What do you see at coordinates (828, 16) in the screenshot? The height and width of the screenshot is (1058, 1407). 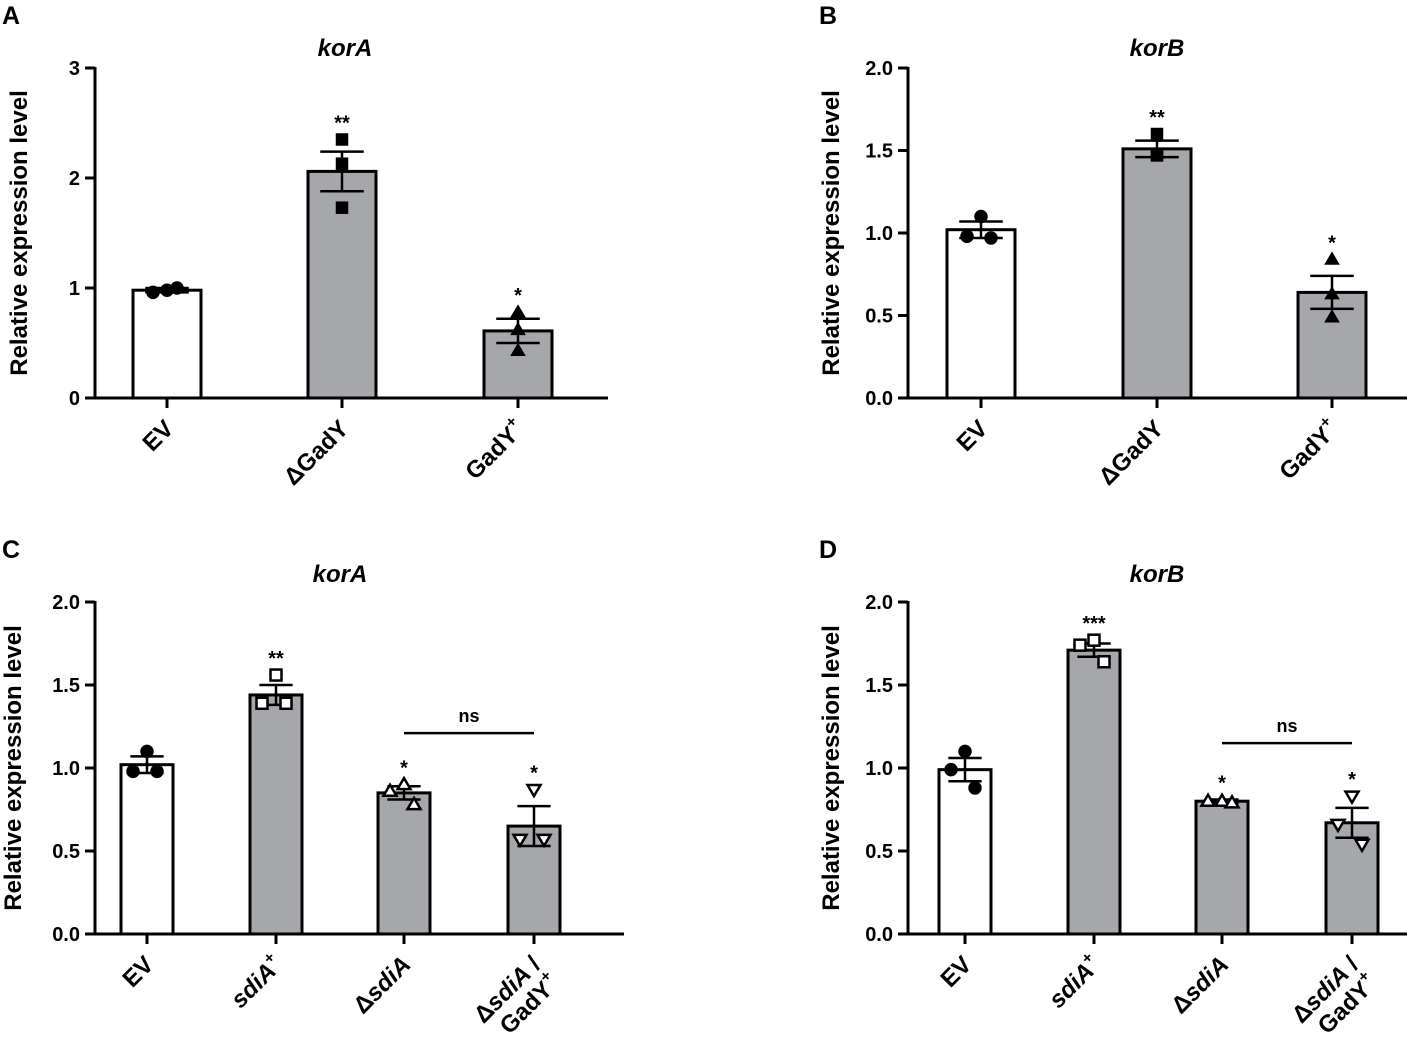 I see `panel-label: B` at bounding box center [828, 16].